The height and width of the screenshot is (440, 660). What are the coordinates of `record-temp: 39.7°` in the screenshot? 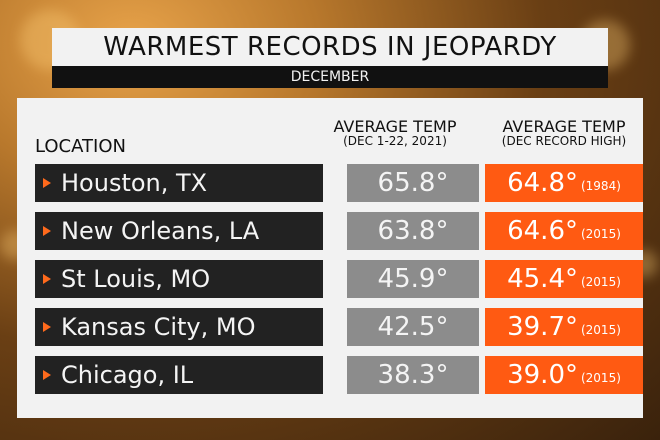 It's located at (542, 327).